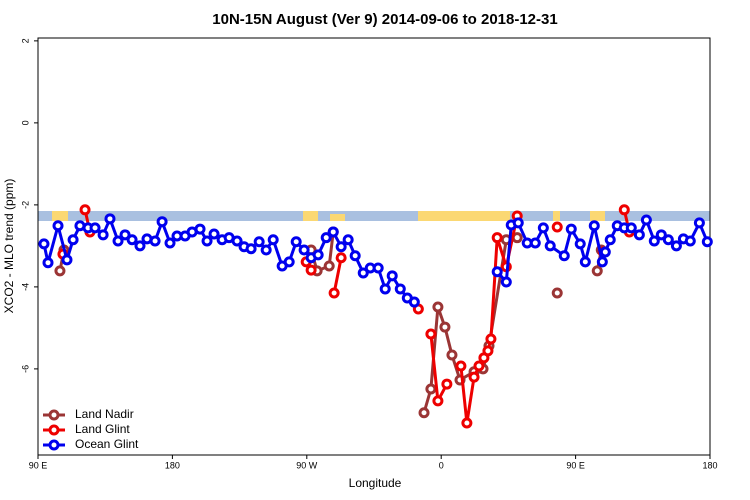  What do you see at coordinates (54, 415) in the screenshot?
I see `legend-marker` at bounding box center [54, 415].